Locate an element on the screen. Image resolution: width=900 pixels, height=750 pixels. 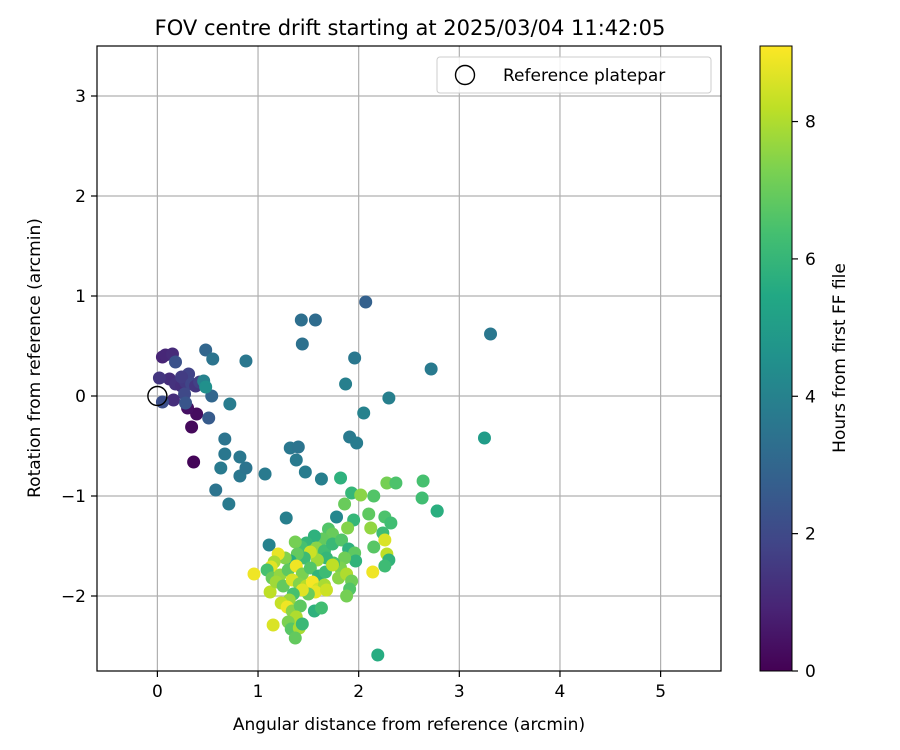
reference-platepar-marker is located at coordinates (157, 396).